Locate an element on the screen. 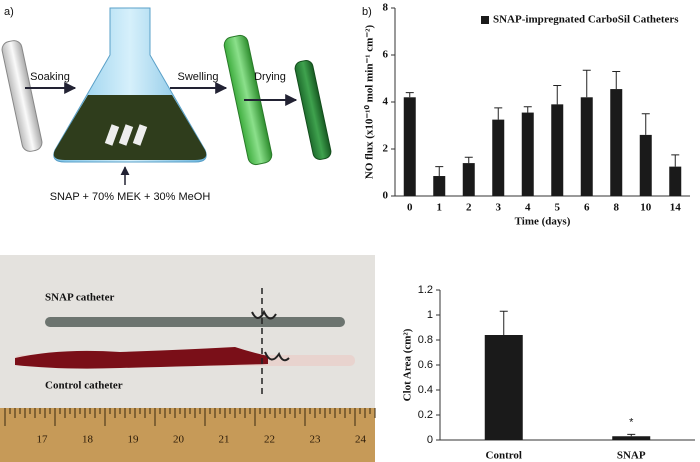 Image resolution: width=700 pixels, height=462 pixels. y-tick-label: 0.8 is located at coordinates (425, 340).